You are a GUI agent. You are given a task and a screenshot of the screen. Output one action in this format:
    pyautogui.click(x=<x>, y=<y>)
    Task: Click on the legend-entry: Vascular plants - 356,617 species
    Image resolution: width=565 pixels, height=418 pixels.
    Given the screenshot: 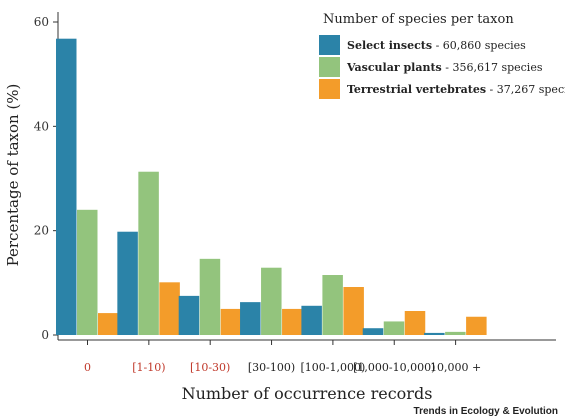 What is the action you would take?
    pyautogui.click(x=444, y=67)
    